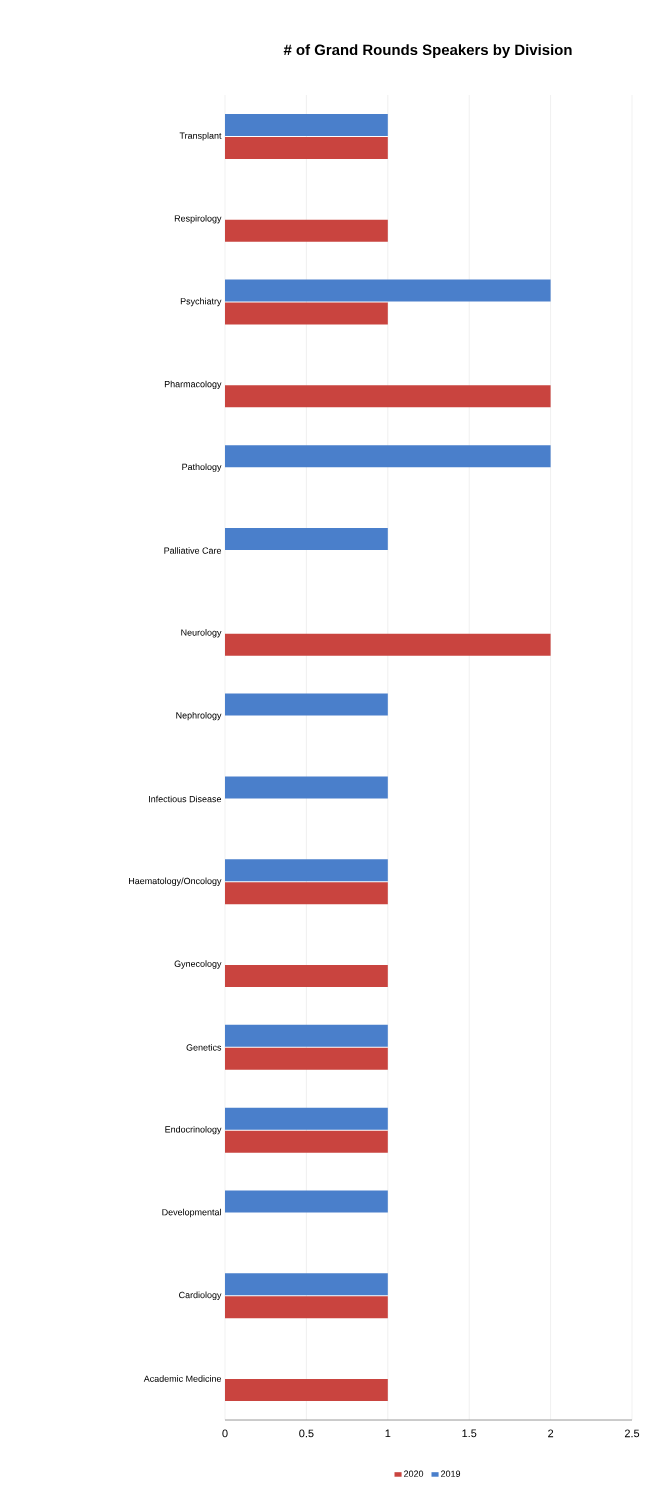  What do you see at coordinates (202, 467) in the screenshot?
I see `y-tick-label: Pathology` at bounding box center [202, 467].